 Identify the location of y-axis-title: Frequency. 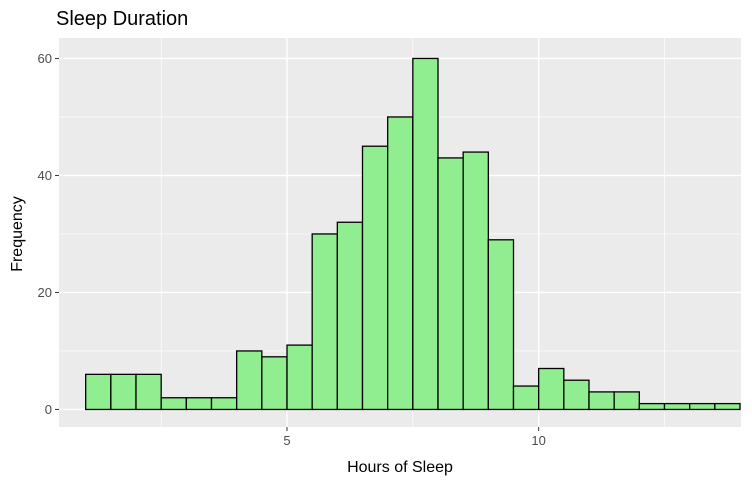
(17, 234).